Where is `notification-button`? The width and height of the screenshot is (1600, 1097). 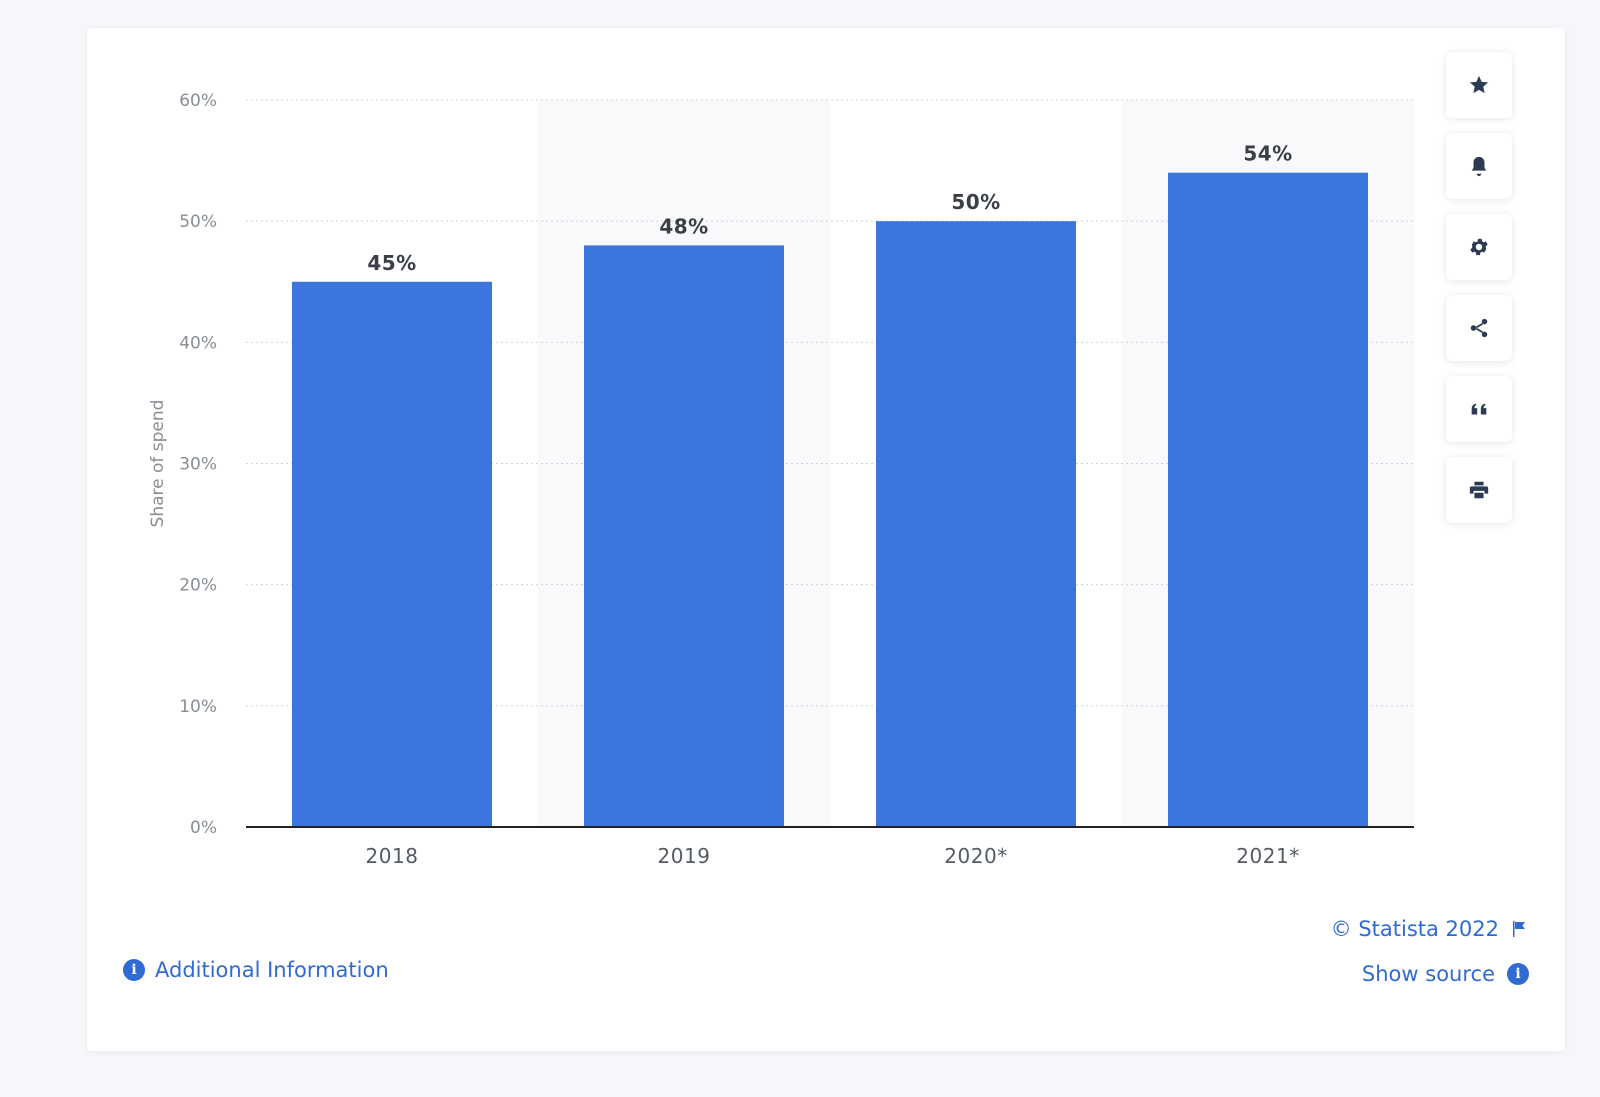
notification-button is located at coordinates (1479, 166).